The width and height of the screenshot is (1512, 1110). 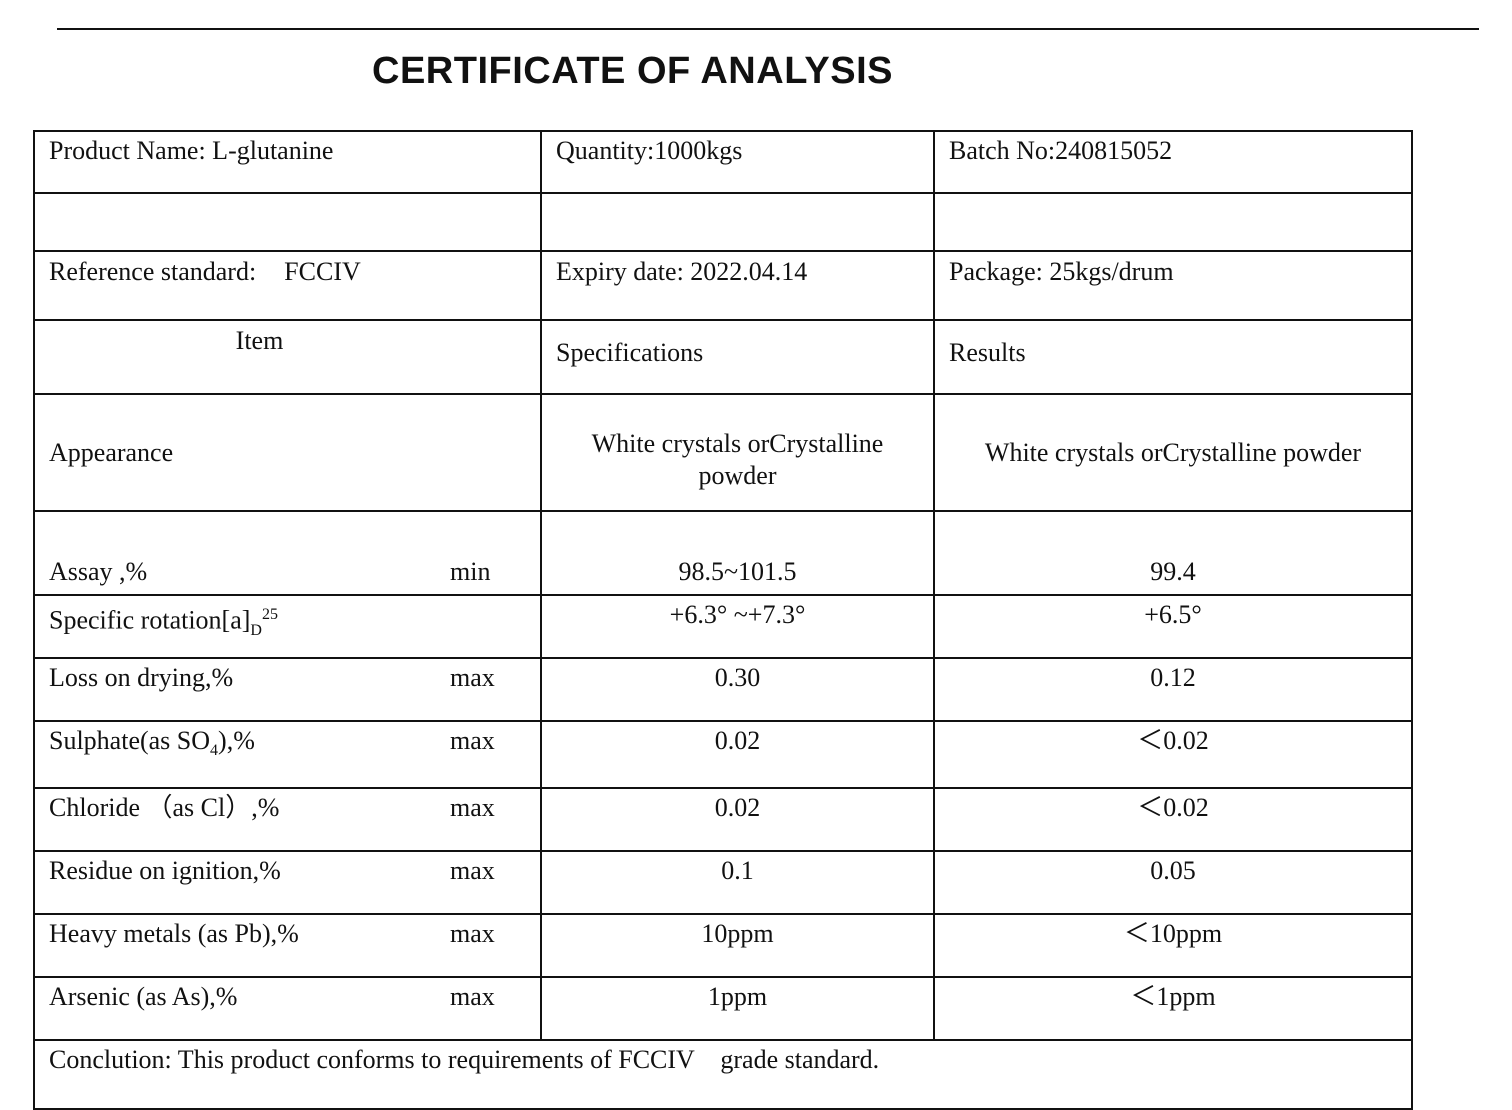 I want to click on item-cell: Assay ,% min, so click(x=287, y=553).